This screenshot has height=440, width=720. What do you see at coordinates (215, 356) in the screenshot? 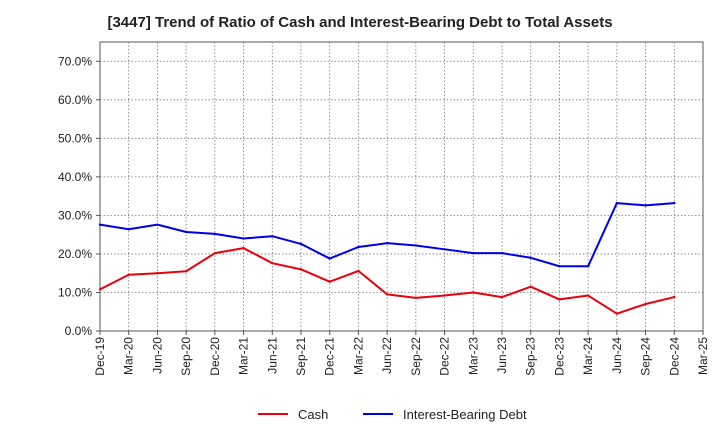
I see `x-tick-label: Dec-20` at bounding box center [215, 356].